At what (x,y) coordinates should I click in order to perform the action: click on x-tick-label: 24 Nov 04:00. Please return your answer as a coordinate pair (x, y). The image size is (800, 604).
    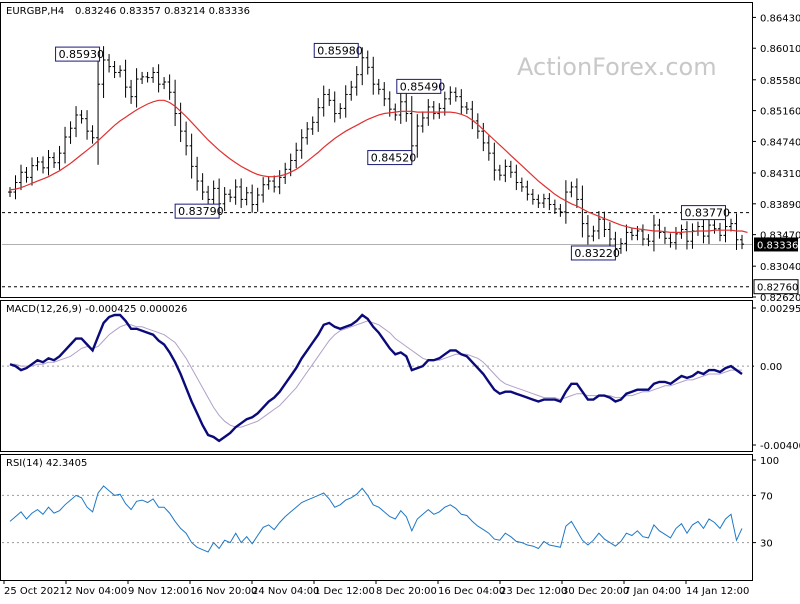
    Looking at the image, I should click on (285, 591).